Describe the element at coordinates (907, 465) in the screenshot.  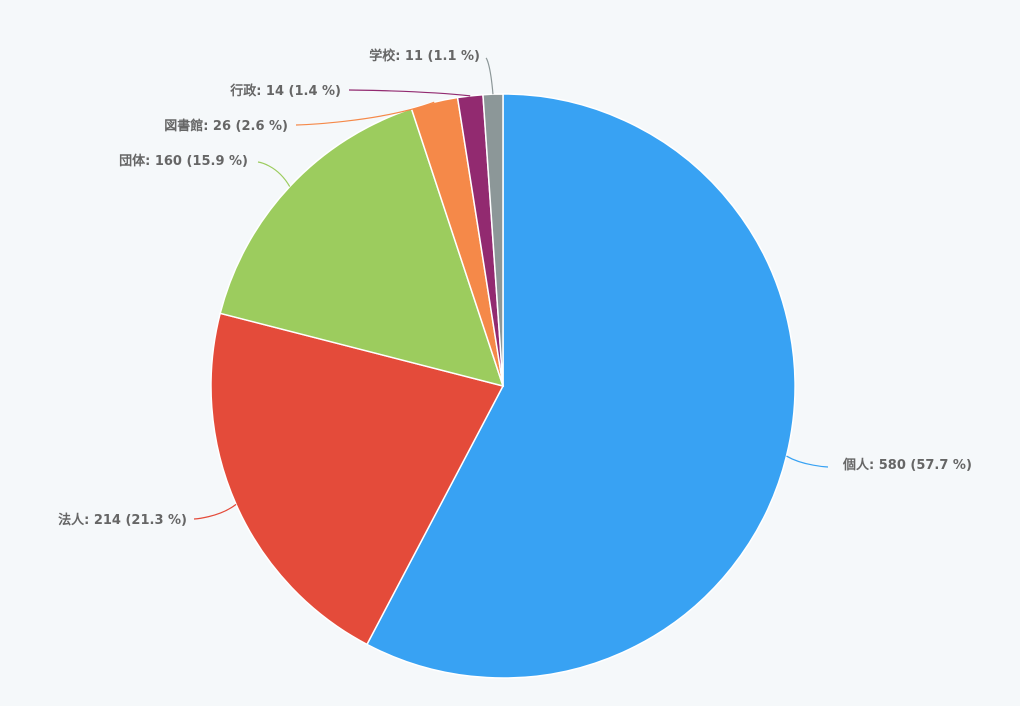
I see `data-label-1: 個人: 580 (57.7 %)` at that location.